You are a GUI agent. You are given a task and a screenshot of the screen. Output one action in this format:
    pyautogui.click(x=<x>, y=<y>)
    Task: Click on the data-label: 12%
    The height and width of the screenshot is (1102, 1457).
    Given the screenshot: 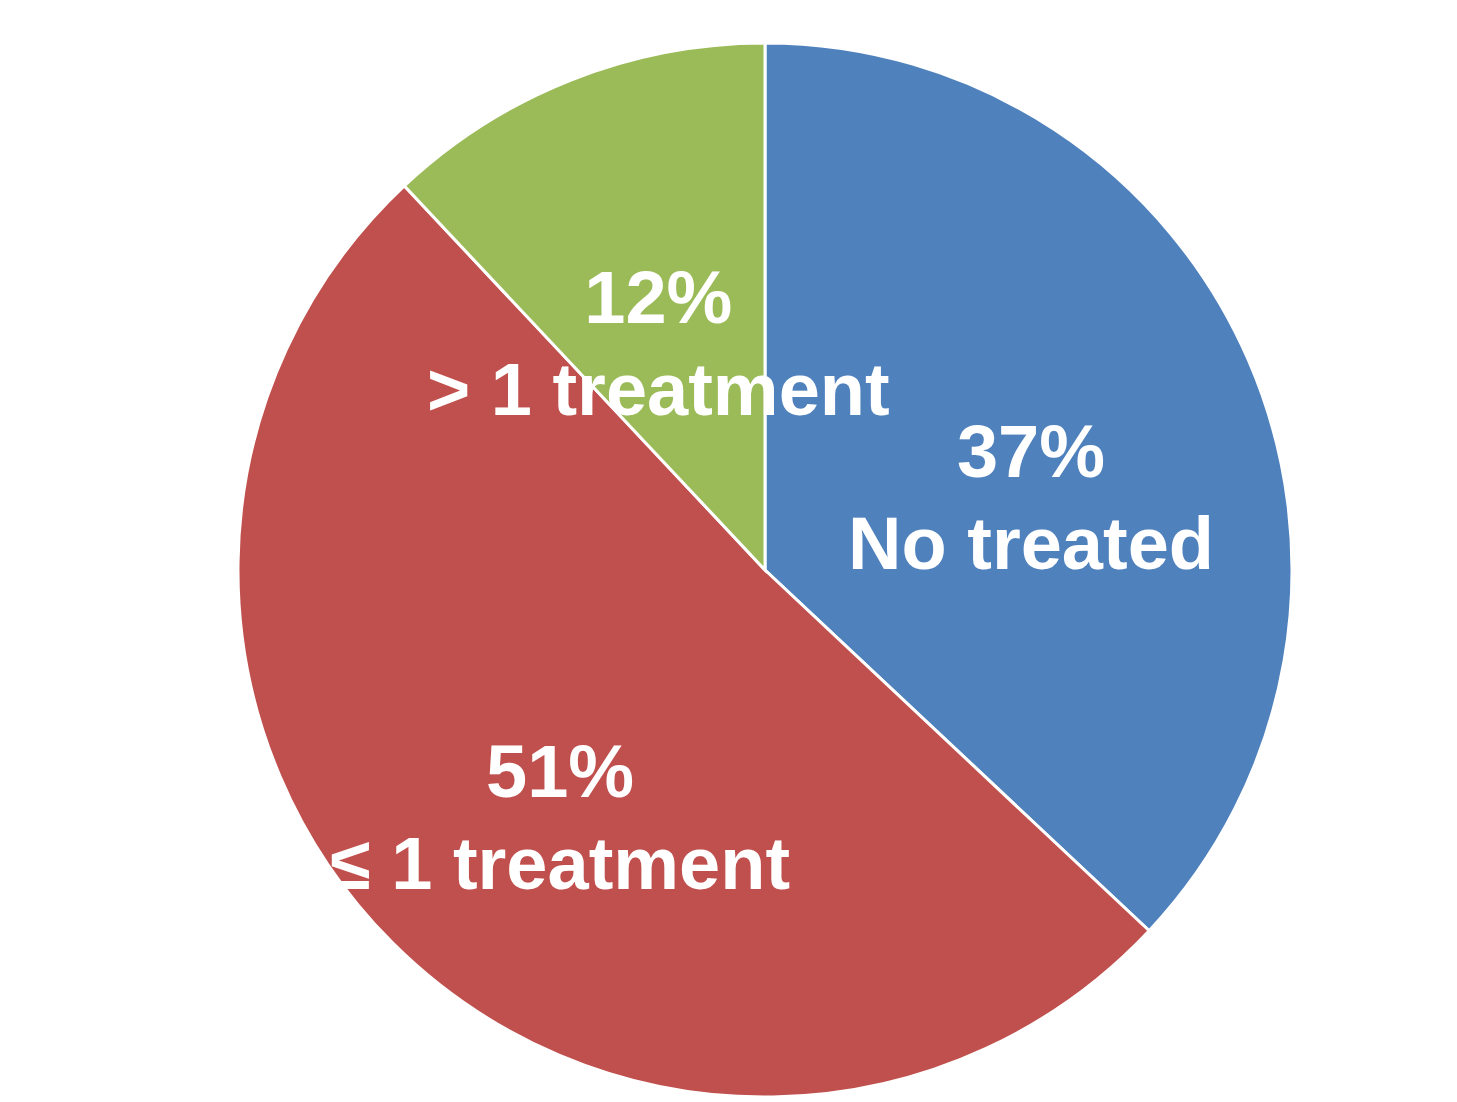 What is the action you would take?
    pyautogui.click(x=658, y=297)
    